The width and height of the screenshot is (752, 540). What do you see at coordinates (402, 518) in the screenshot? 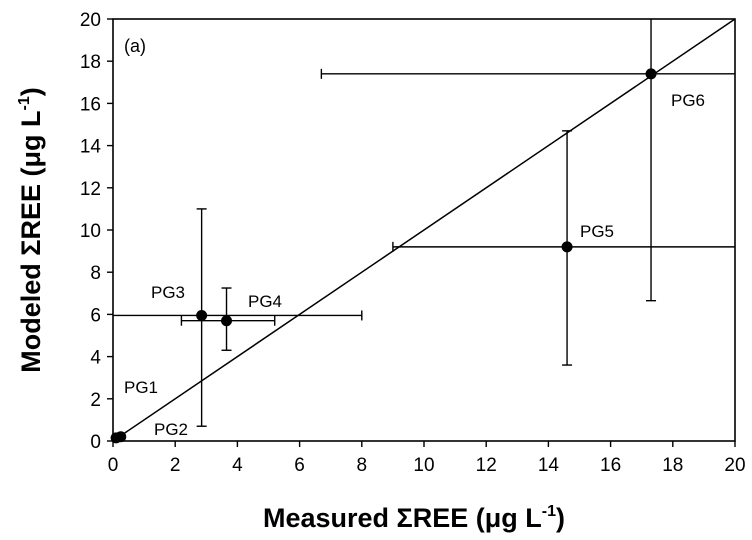
I see `x-axis-title-main: Measured ΣREE (μg L` at bounding box center [402, 518].